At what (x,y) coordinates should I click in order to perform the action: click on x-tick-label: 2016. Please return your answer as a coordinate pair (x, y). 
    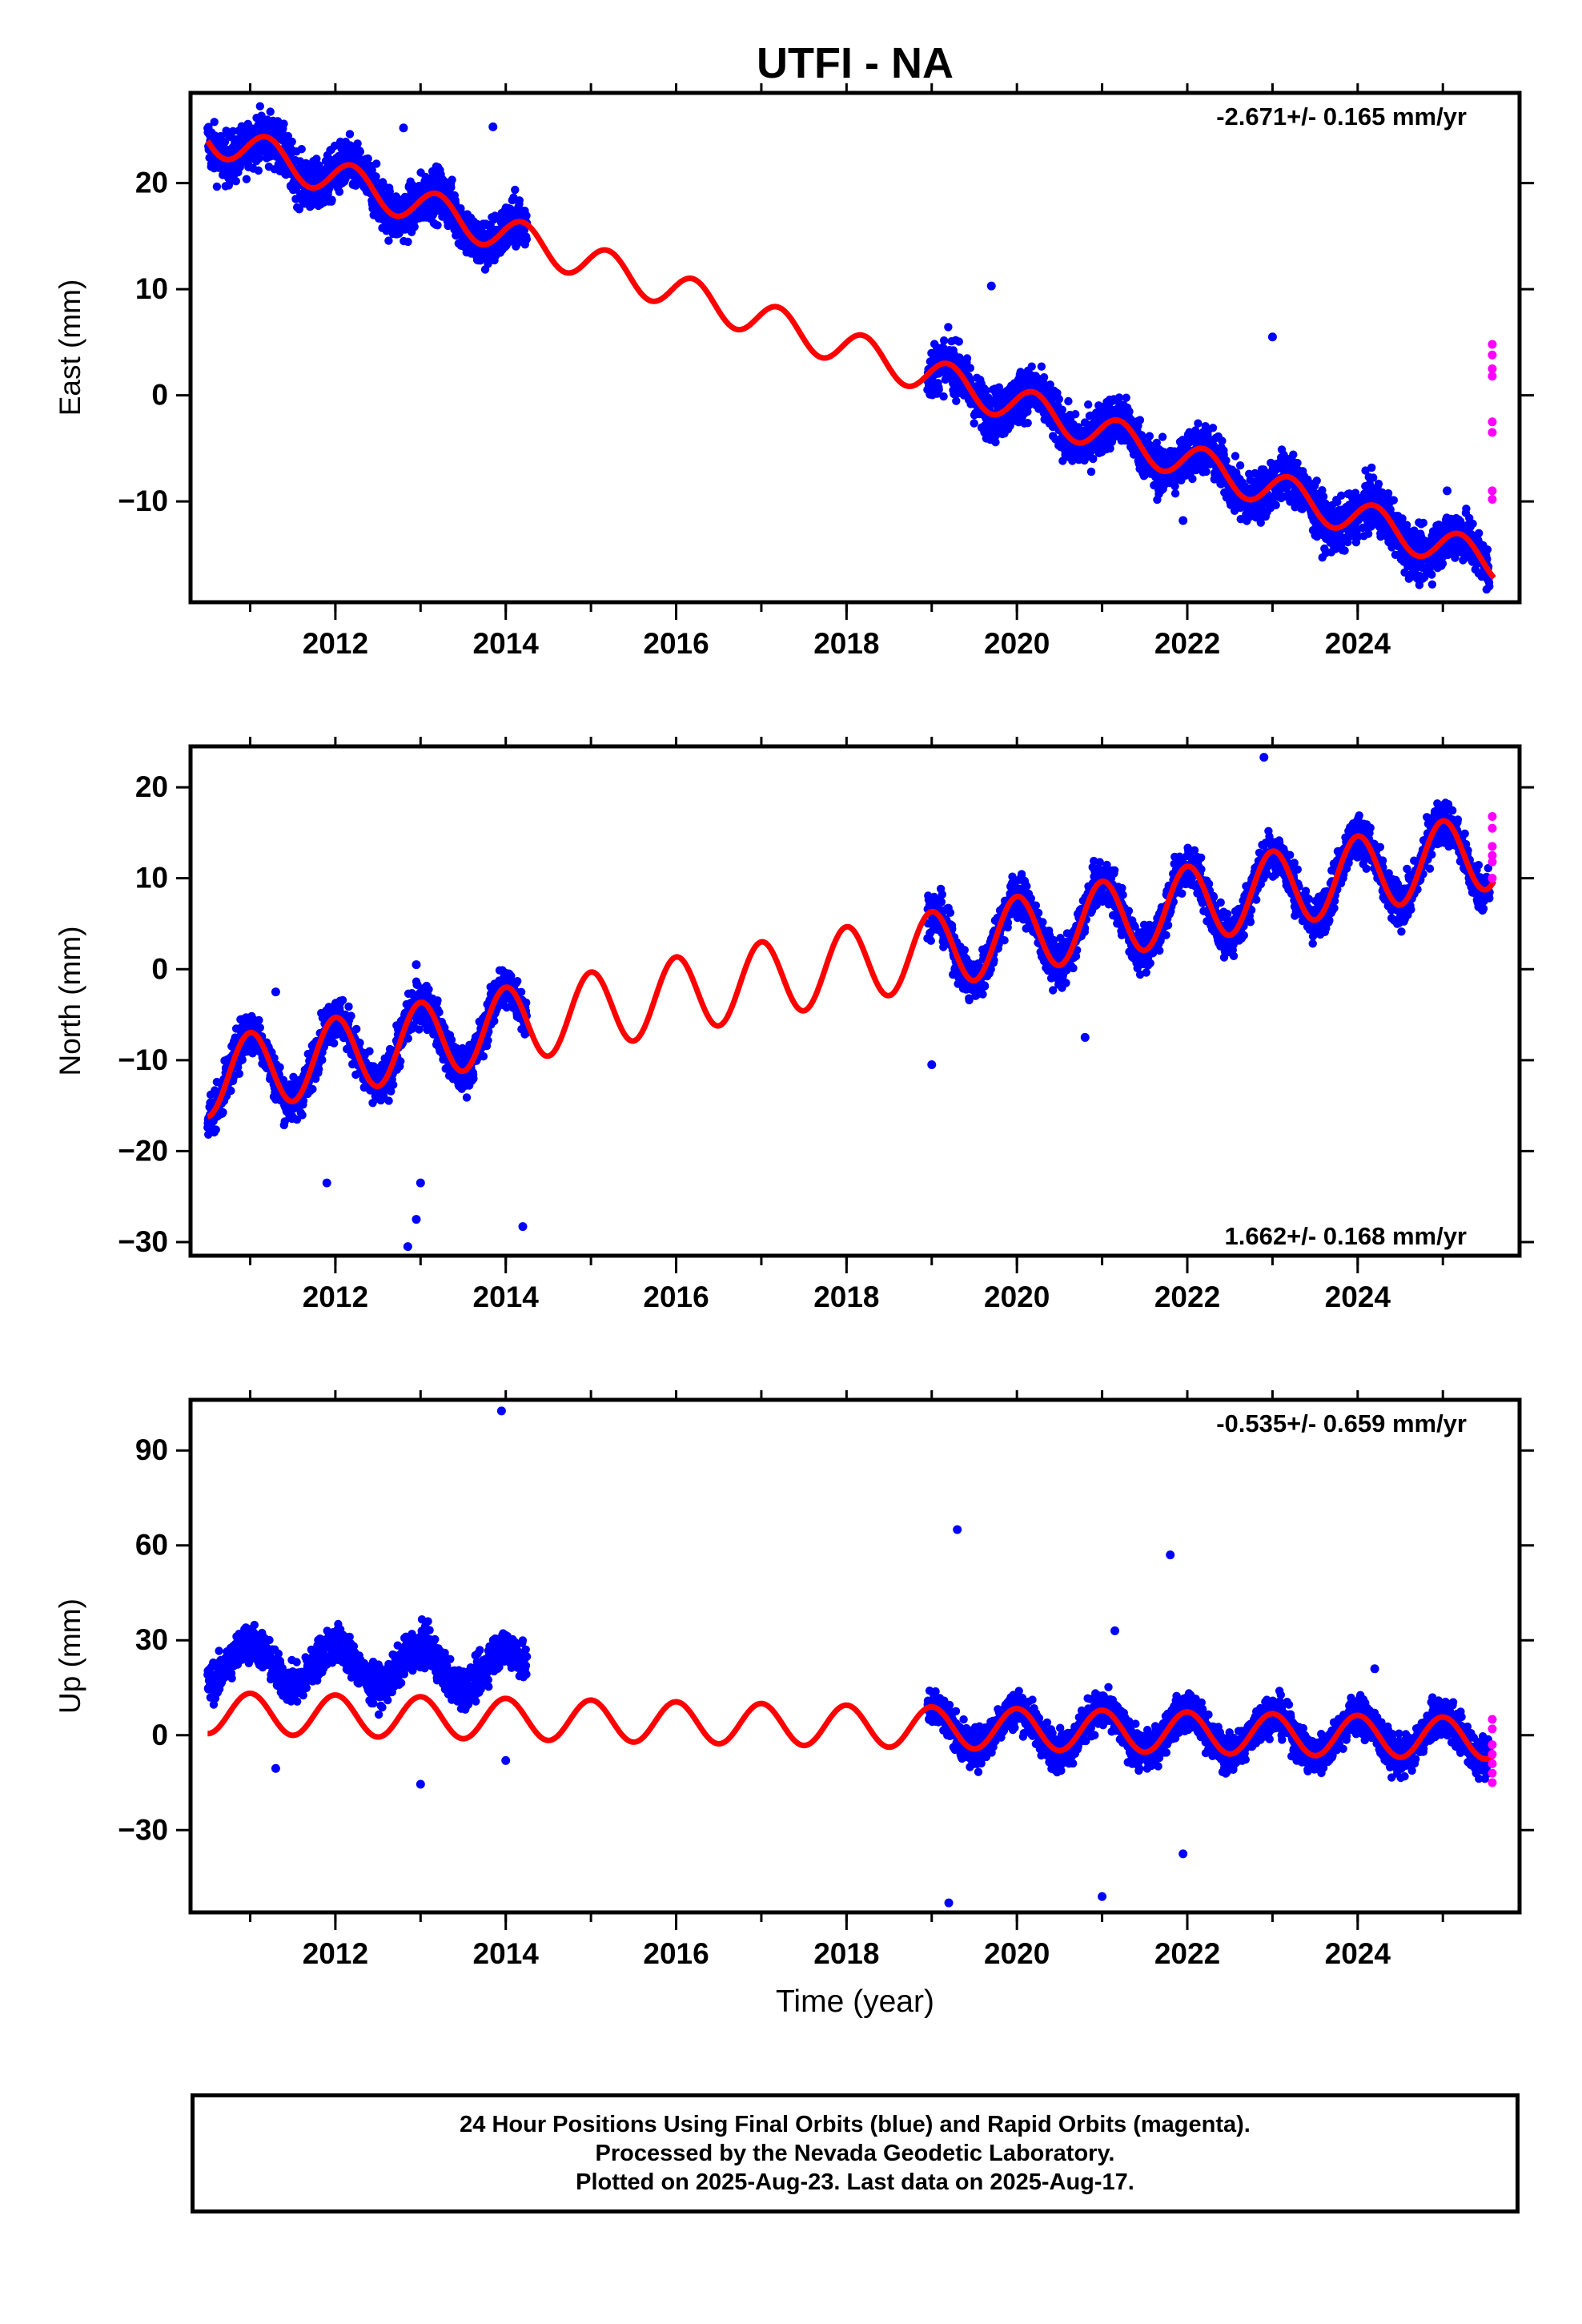
    Looking at the image, I should click on (676, 644).